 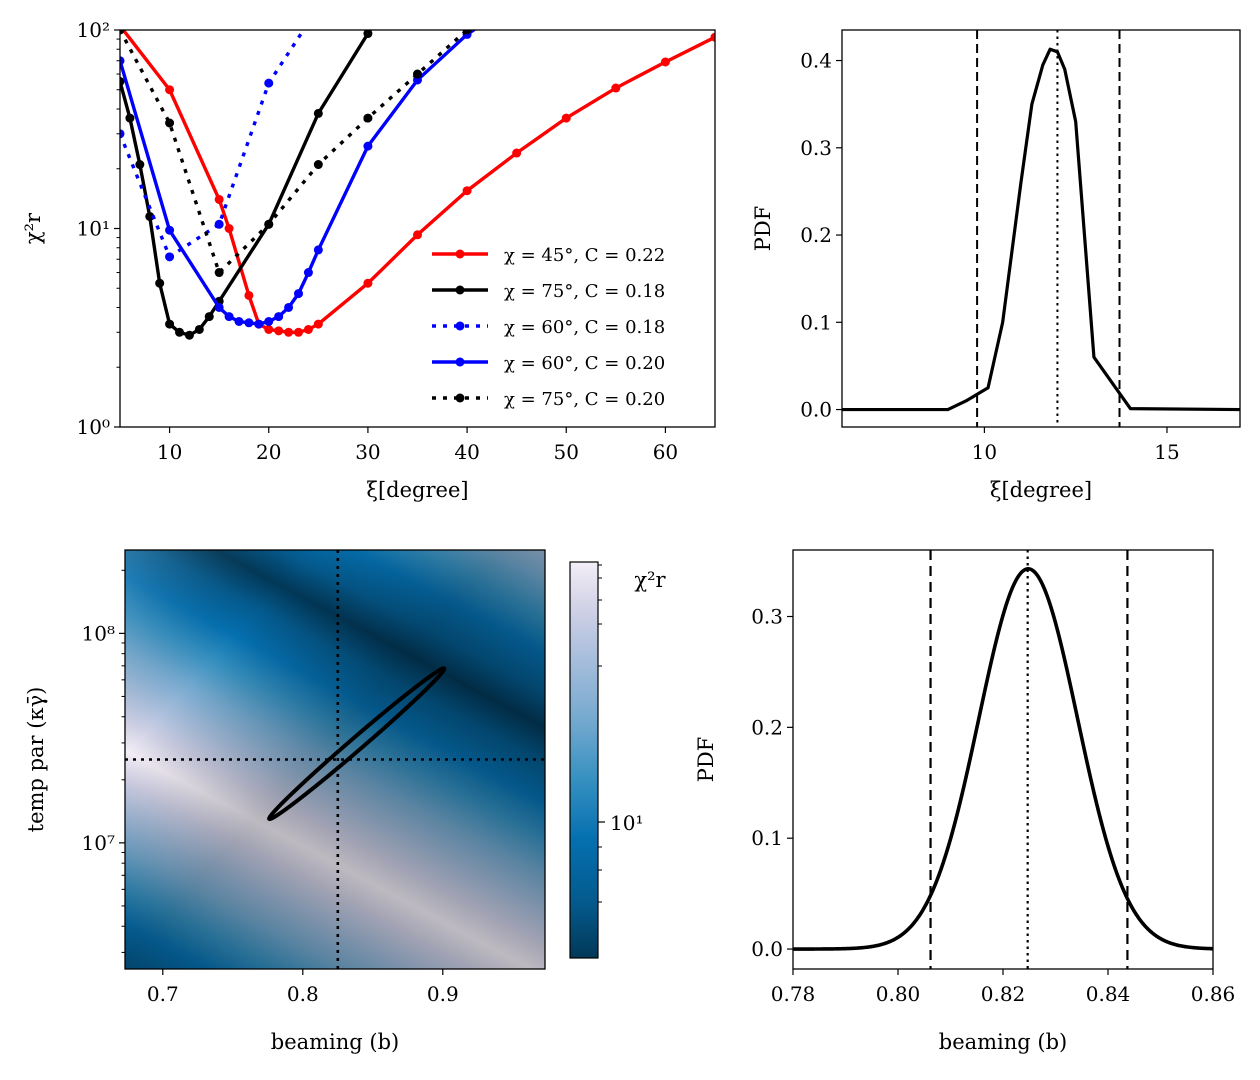 I want to click on y-tick-label: 10¹, so click(x=93, y=229).